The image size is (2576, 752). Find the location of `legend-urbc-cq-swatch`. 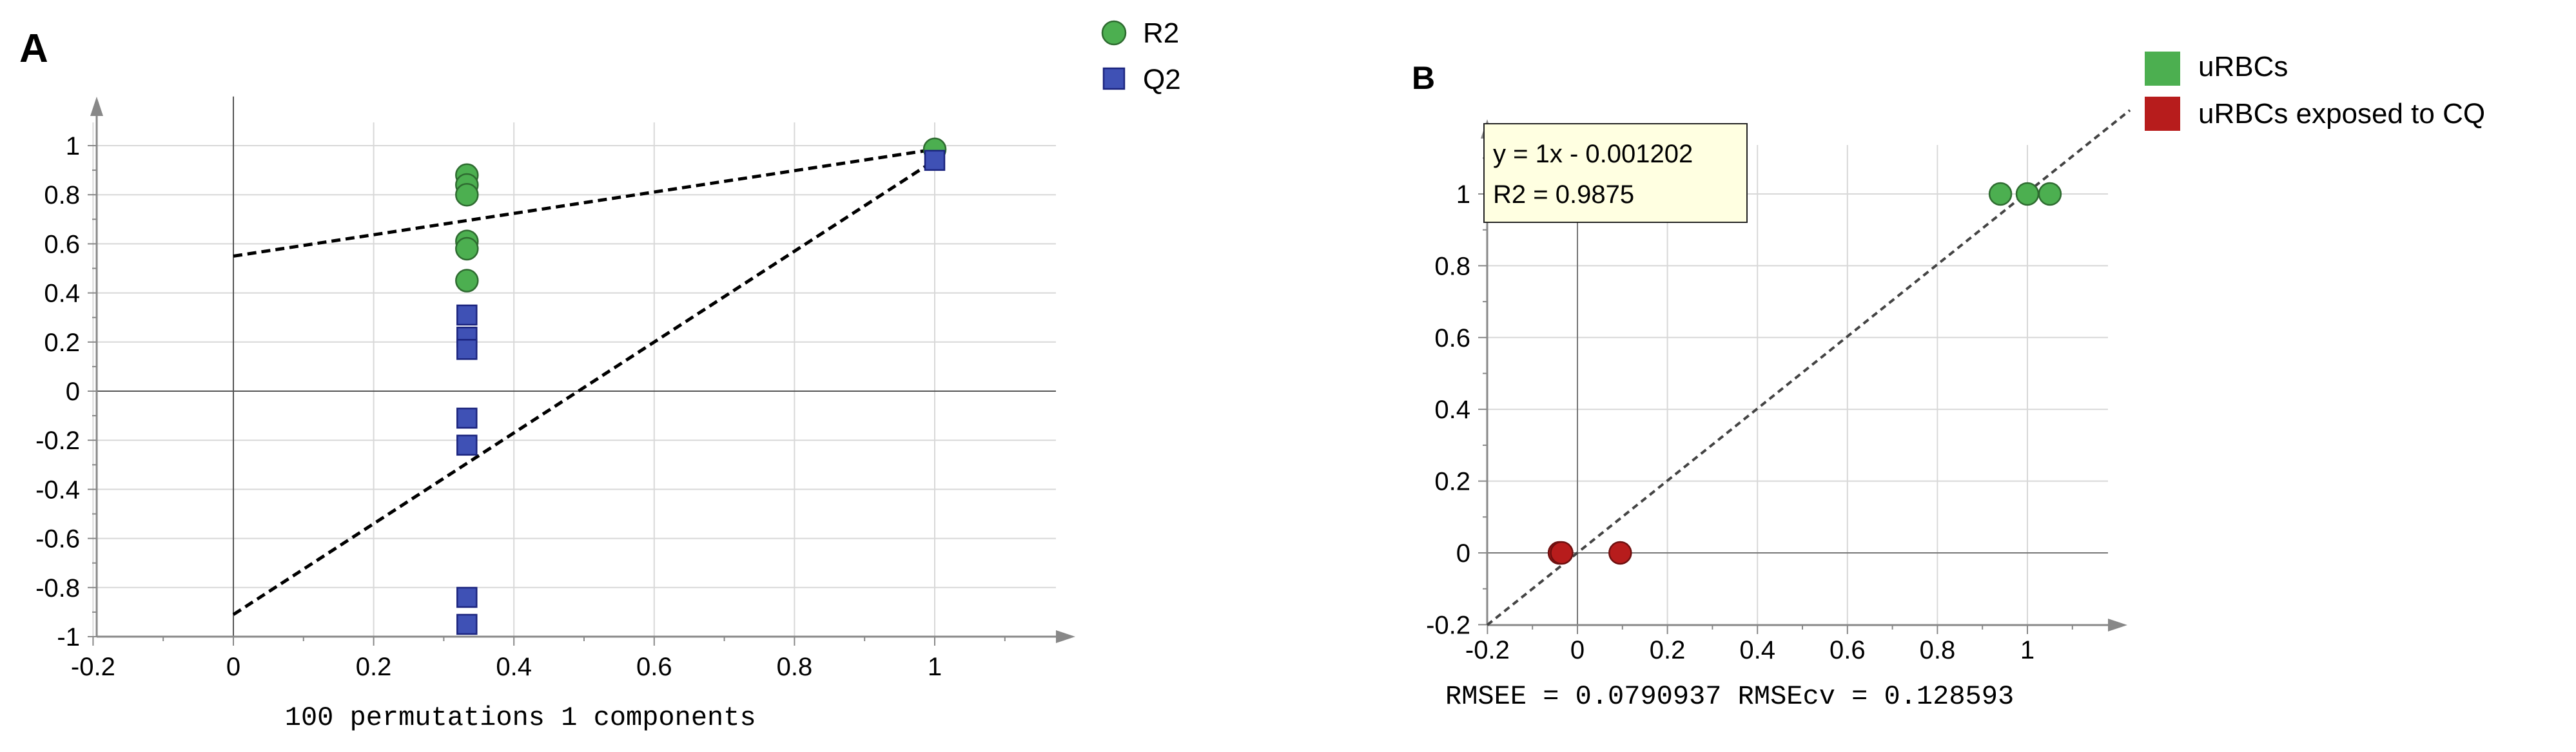

legend-urbc-cq-swatch is located at coordinates (2162, 114).